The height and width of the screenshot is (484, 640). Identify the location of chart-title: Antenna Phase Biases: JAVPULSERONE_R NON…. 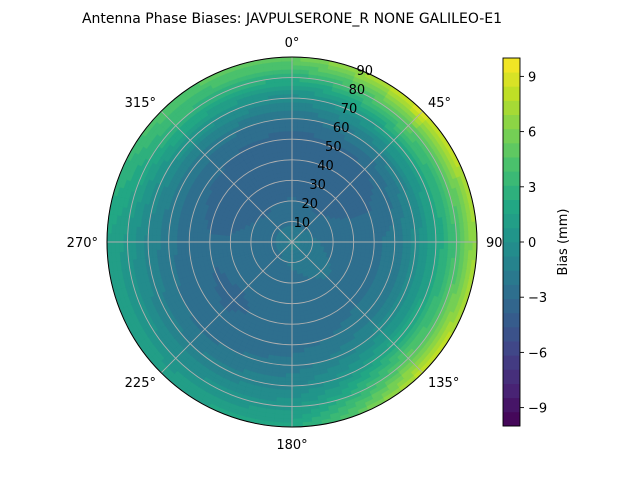
(292, 19).